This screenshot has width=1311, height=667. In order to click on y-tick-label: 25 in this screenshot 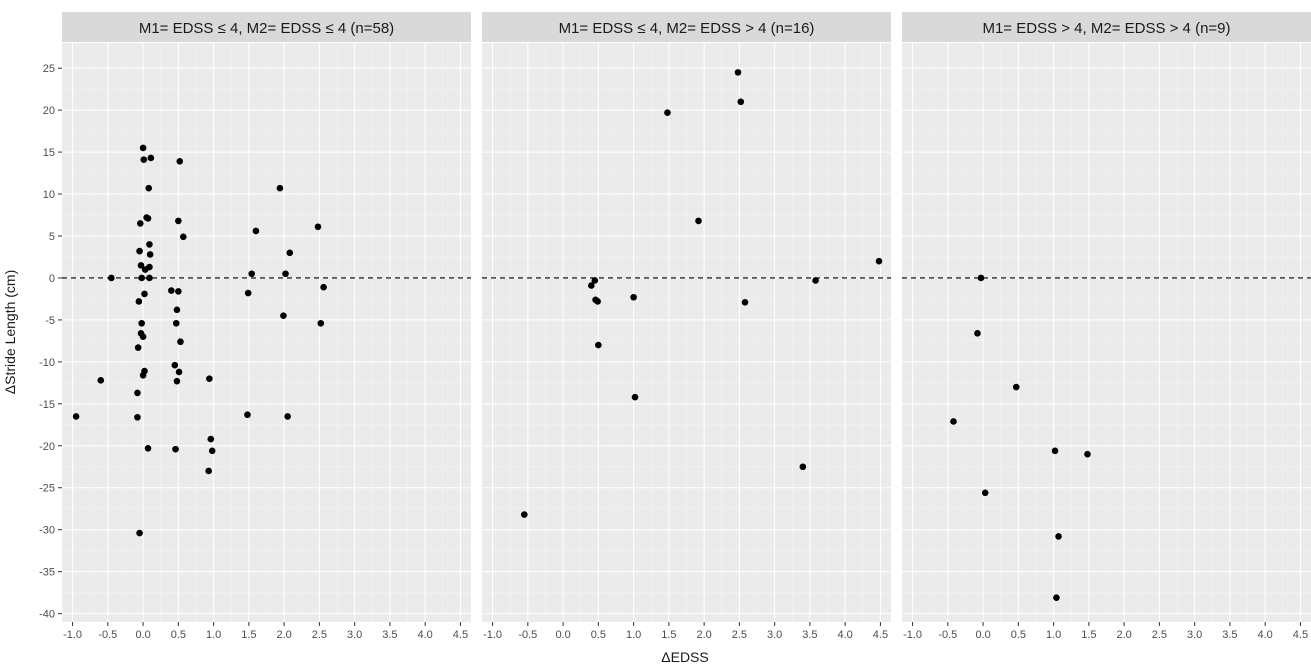, I will do `click(49, 69)`.